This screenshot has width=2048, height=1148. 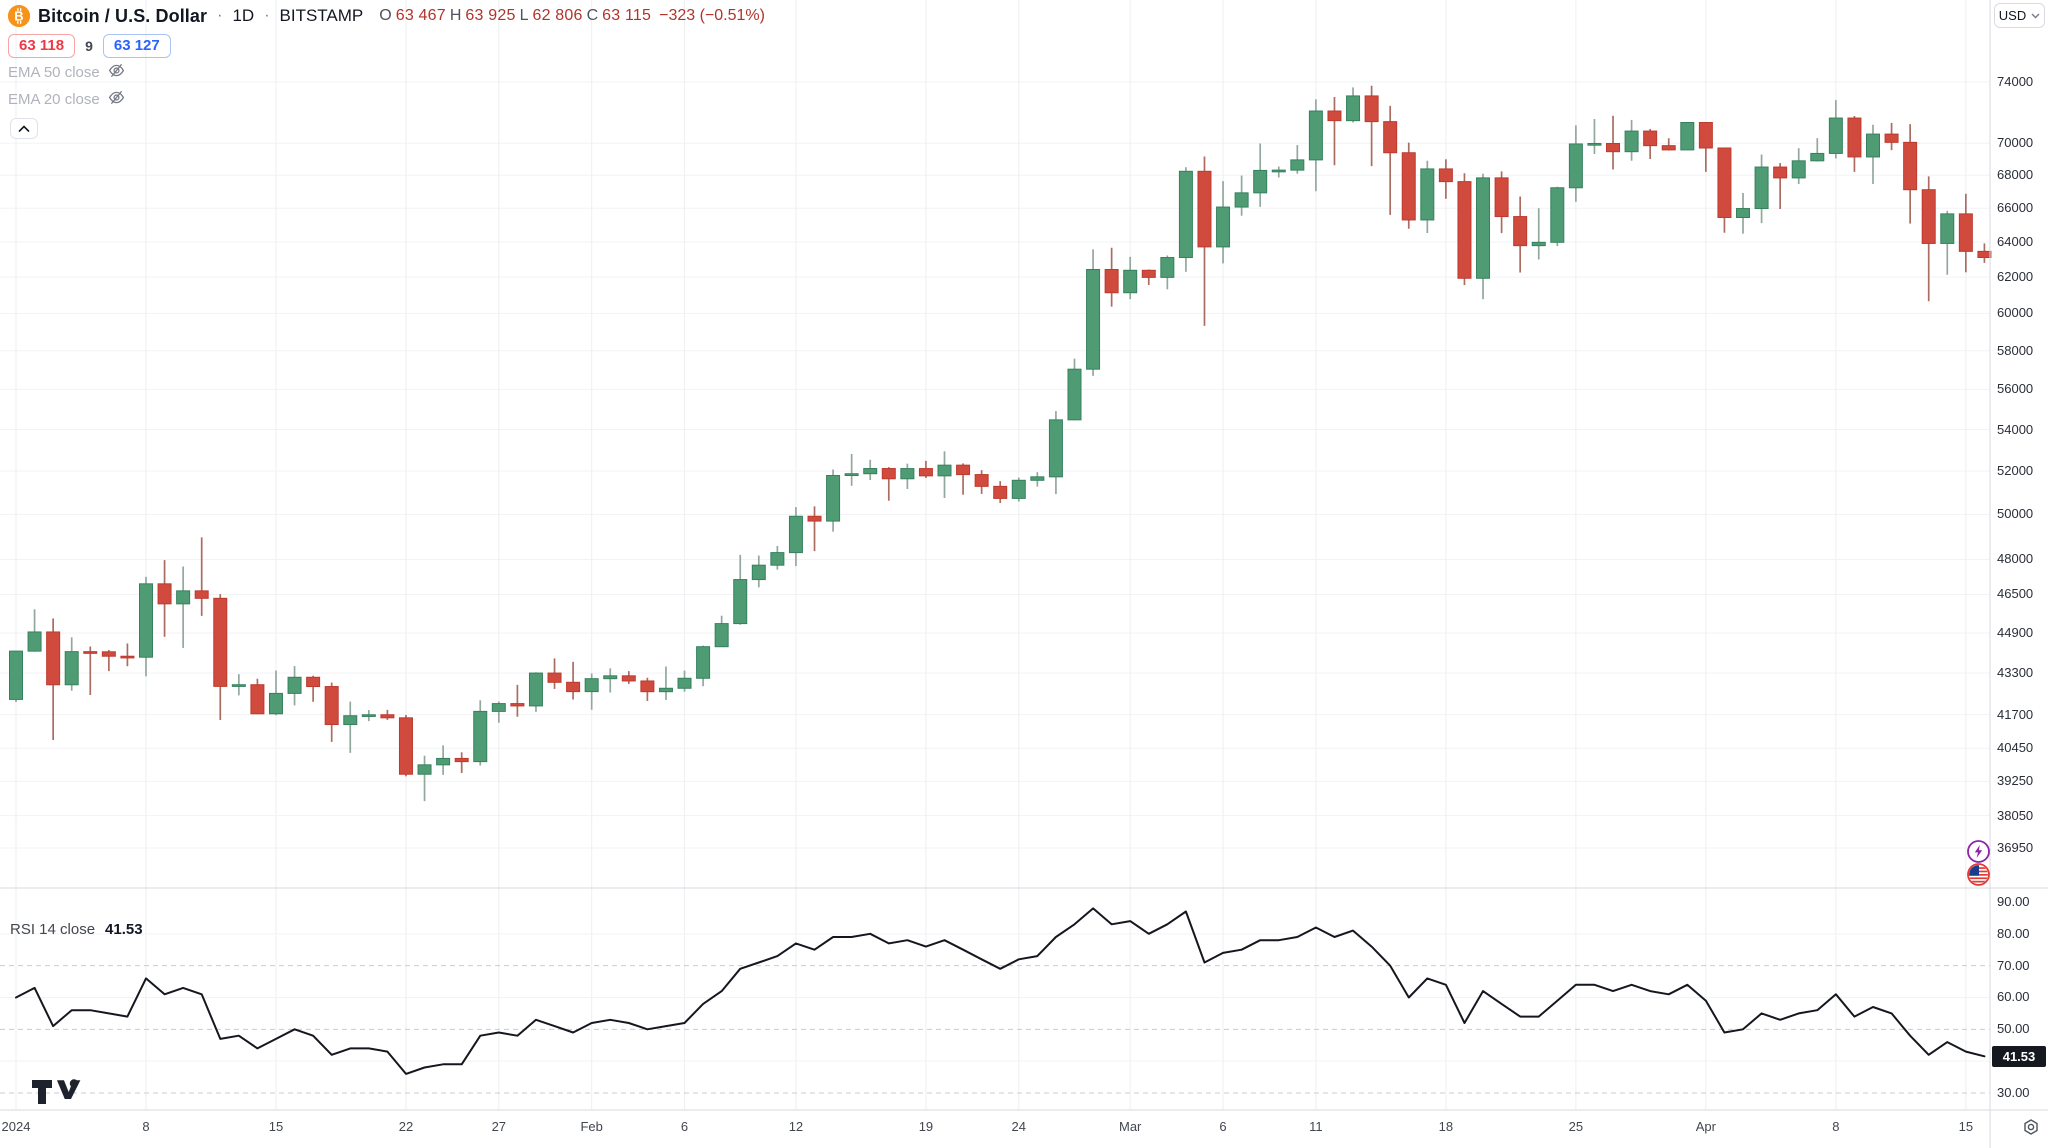 I want to click on ask-price-button: 63 127, so click(x=136, y=46).